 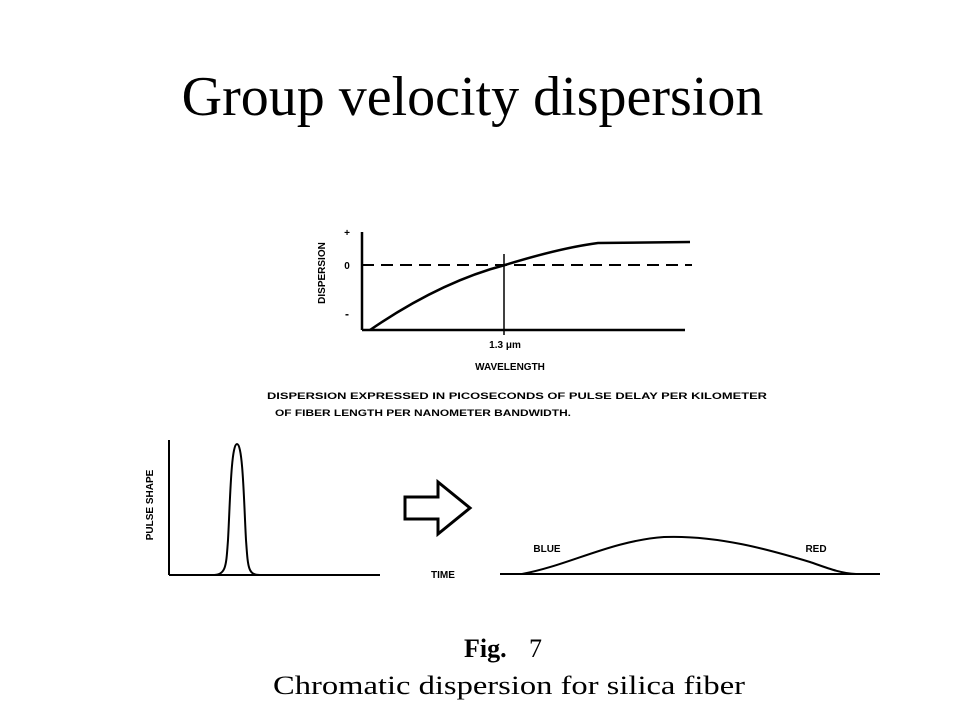 I want to click on time-axis-label: TIME, so click(x=443, y=575).